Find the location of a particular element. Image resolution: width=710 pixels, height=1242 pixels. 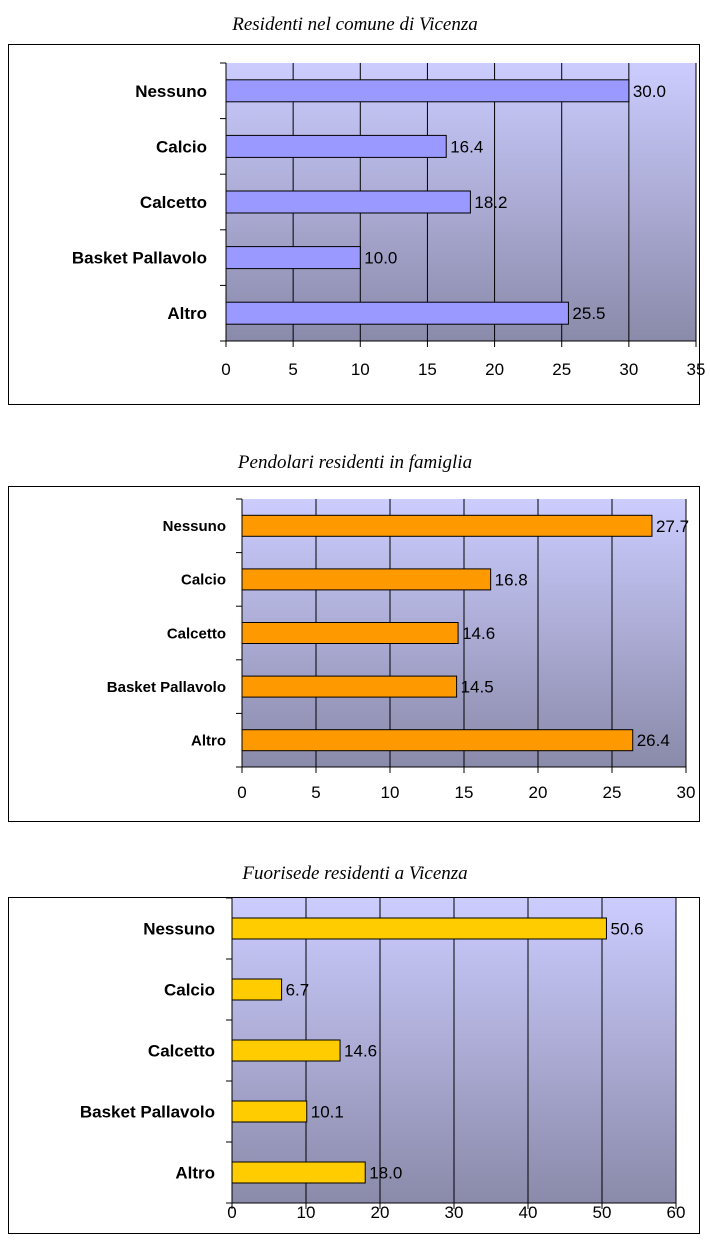

data-label: 6.7 is located at coordinates (298, 990).